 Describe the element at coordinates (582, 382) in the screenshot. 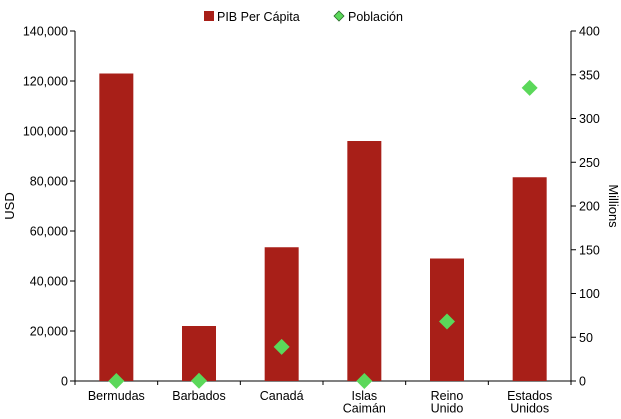

I see `y-right-tick-label: 0` at that location.